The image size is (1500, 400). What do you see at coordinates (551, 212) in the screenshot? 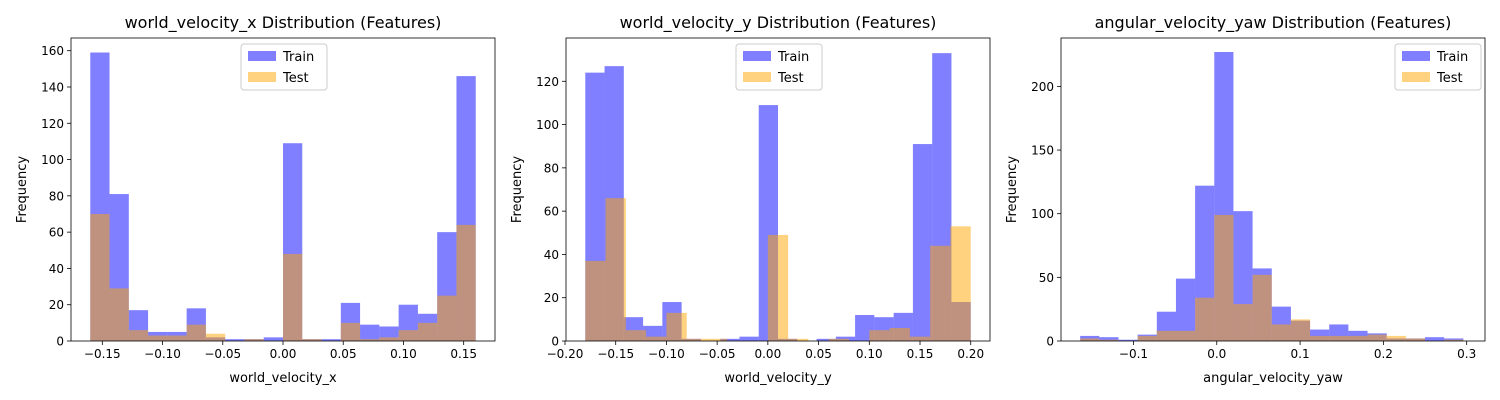
I see `y-tick-label: 60` at bounding box center [551, 212].